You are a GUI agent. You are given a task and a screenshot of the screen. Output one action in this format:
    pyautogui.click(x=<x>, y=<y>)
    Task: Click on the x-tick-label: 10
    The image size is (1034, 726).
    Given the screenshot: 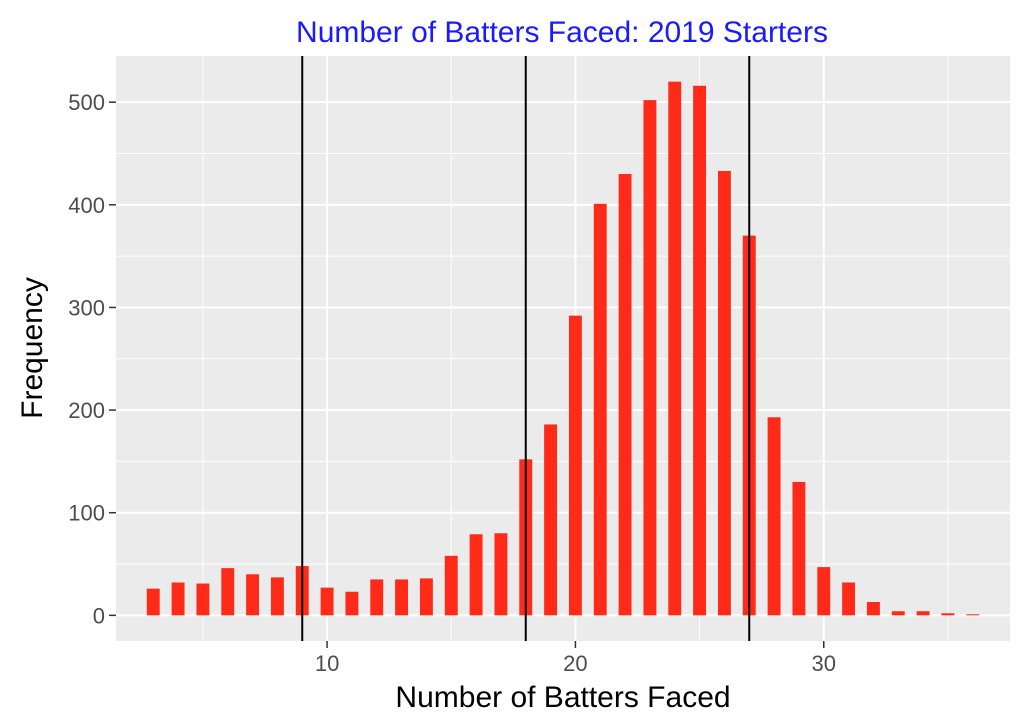 What is the action you would take?
    pyautogui.click(x=327, y=663)
    